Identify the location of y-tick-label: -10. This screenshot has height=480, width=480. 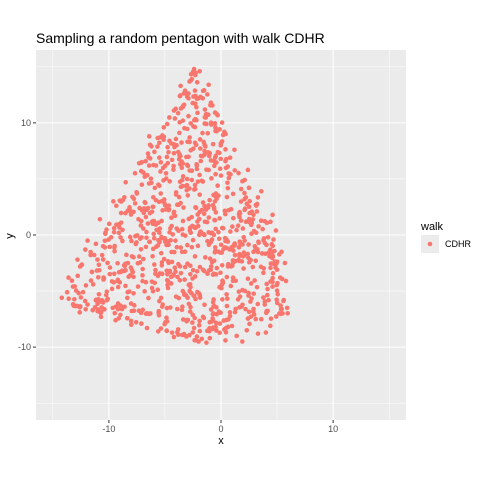
(24, 347).